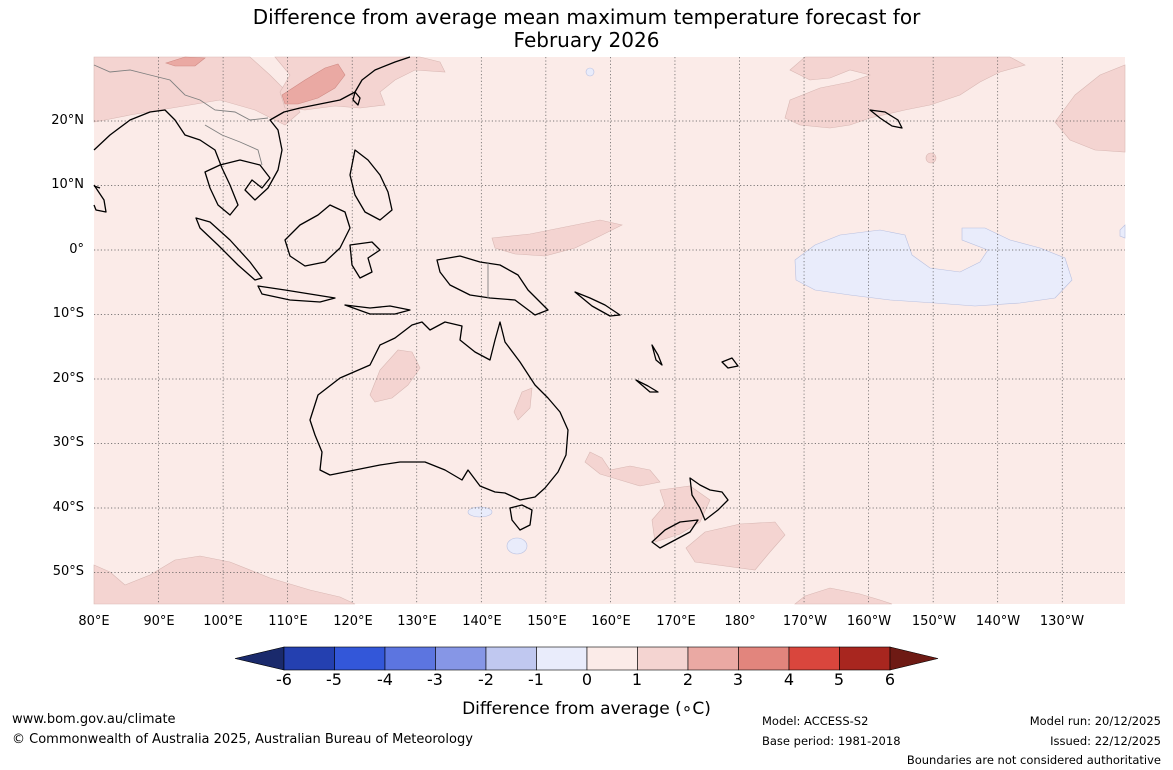  Describe the element at coordinates (934, 621) in the screenshot. I see `lon-label-150w: 150°W` at that location.